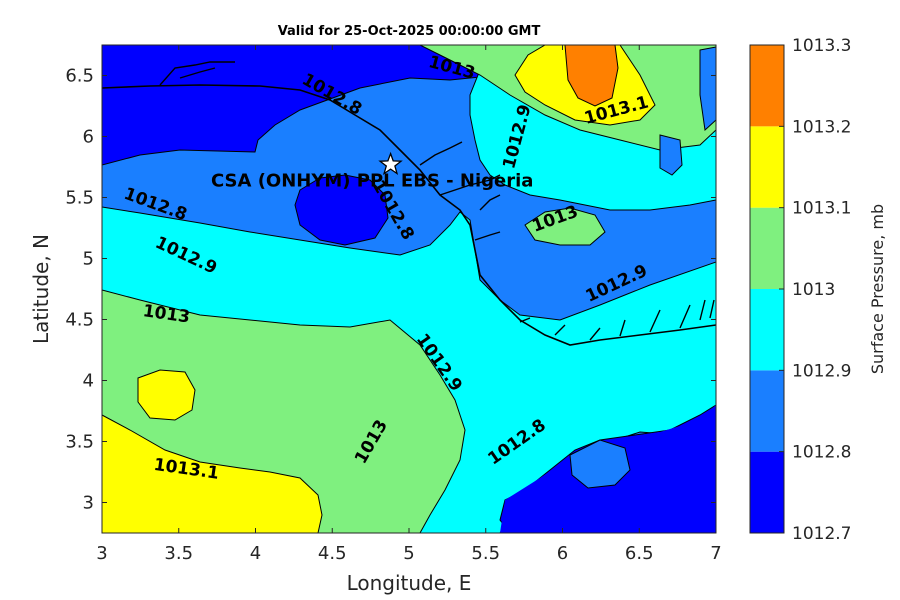 The height and width of the screenshot is (600, 900). What do you see at coordinates (707, 89) in the screenshot?
I see `band-1012-8-east-blob` at bounding box center [707, 89].